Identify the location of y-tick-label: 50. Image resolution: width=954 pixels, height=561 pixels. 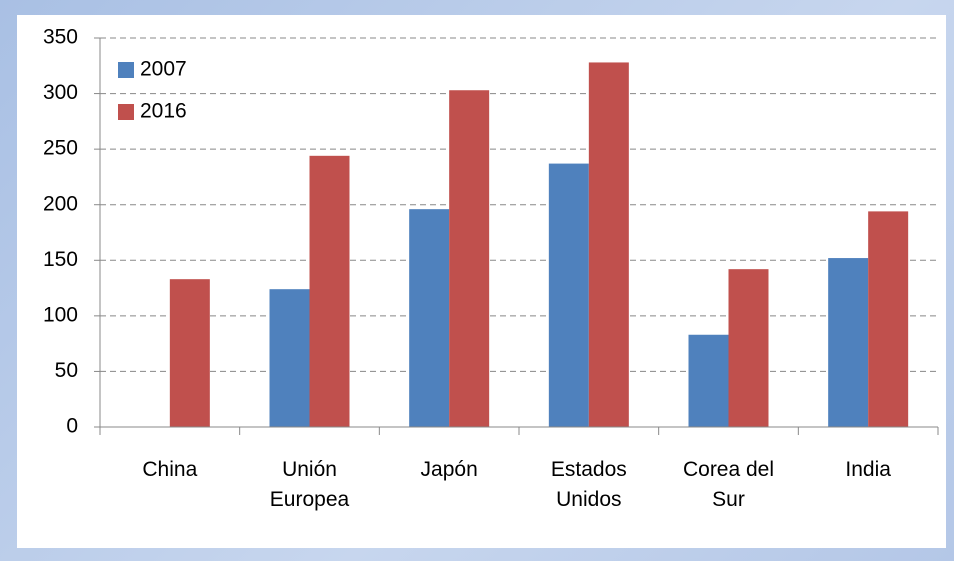
(66, 370).